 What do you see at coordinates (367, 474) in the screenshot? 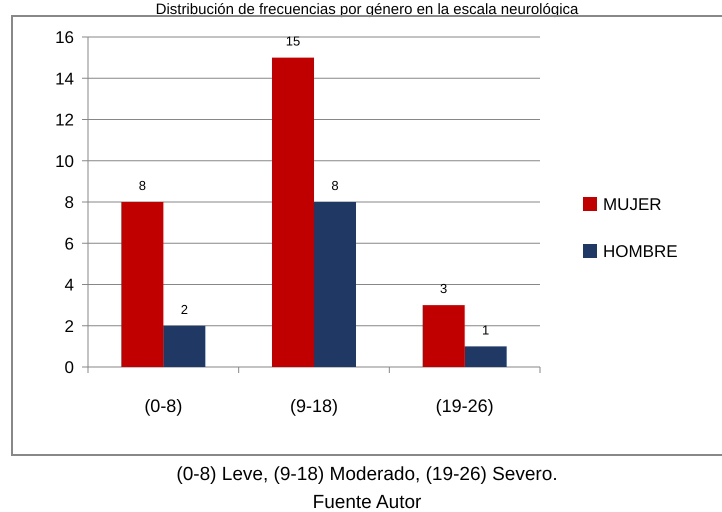
I see `text: (0-8) Leve, (9-18) Moderado, (19-26) Severo.` at bounding box center [367, 474].